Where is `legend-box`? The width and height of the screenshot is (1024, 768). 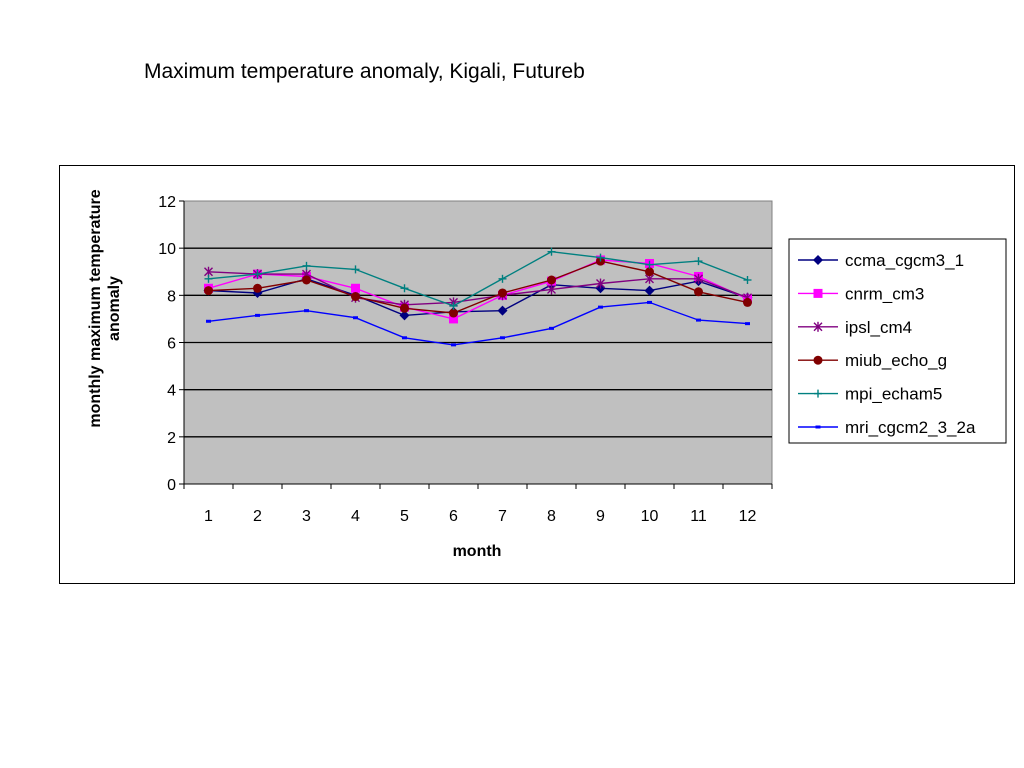 legend-box is located at coordinates (897, 341).